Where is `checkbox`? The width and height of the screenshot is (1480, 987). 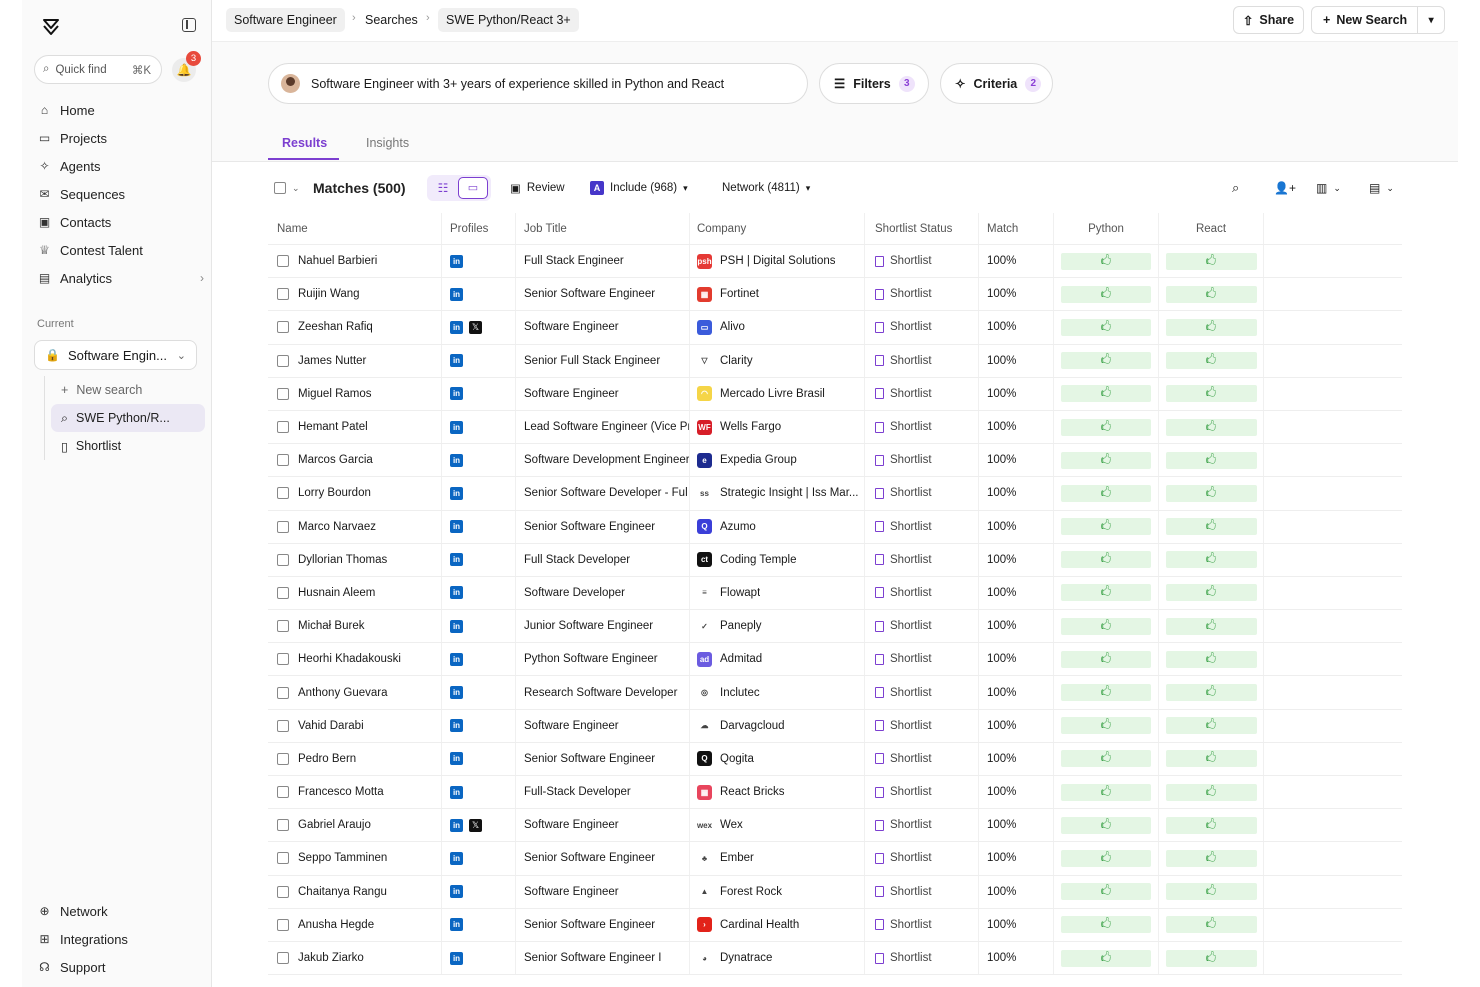 checkbox is located at coordinates (280, 188).